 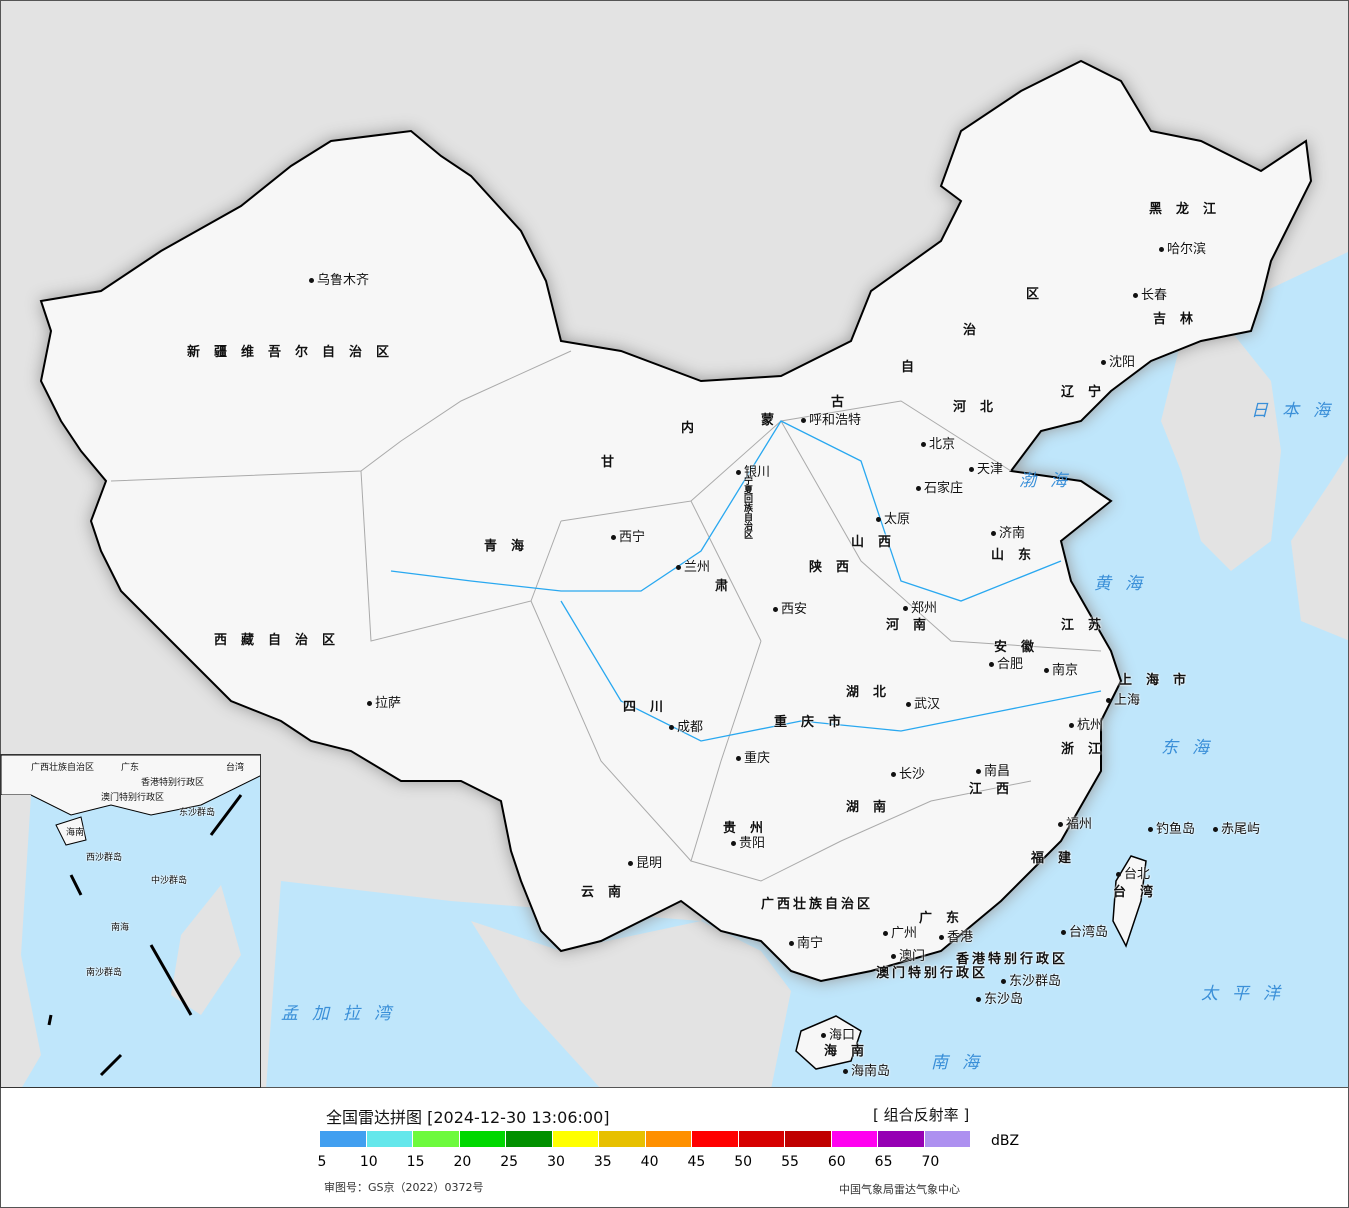 I want to click on city-label: 北京, so click(x=938, y=442).